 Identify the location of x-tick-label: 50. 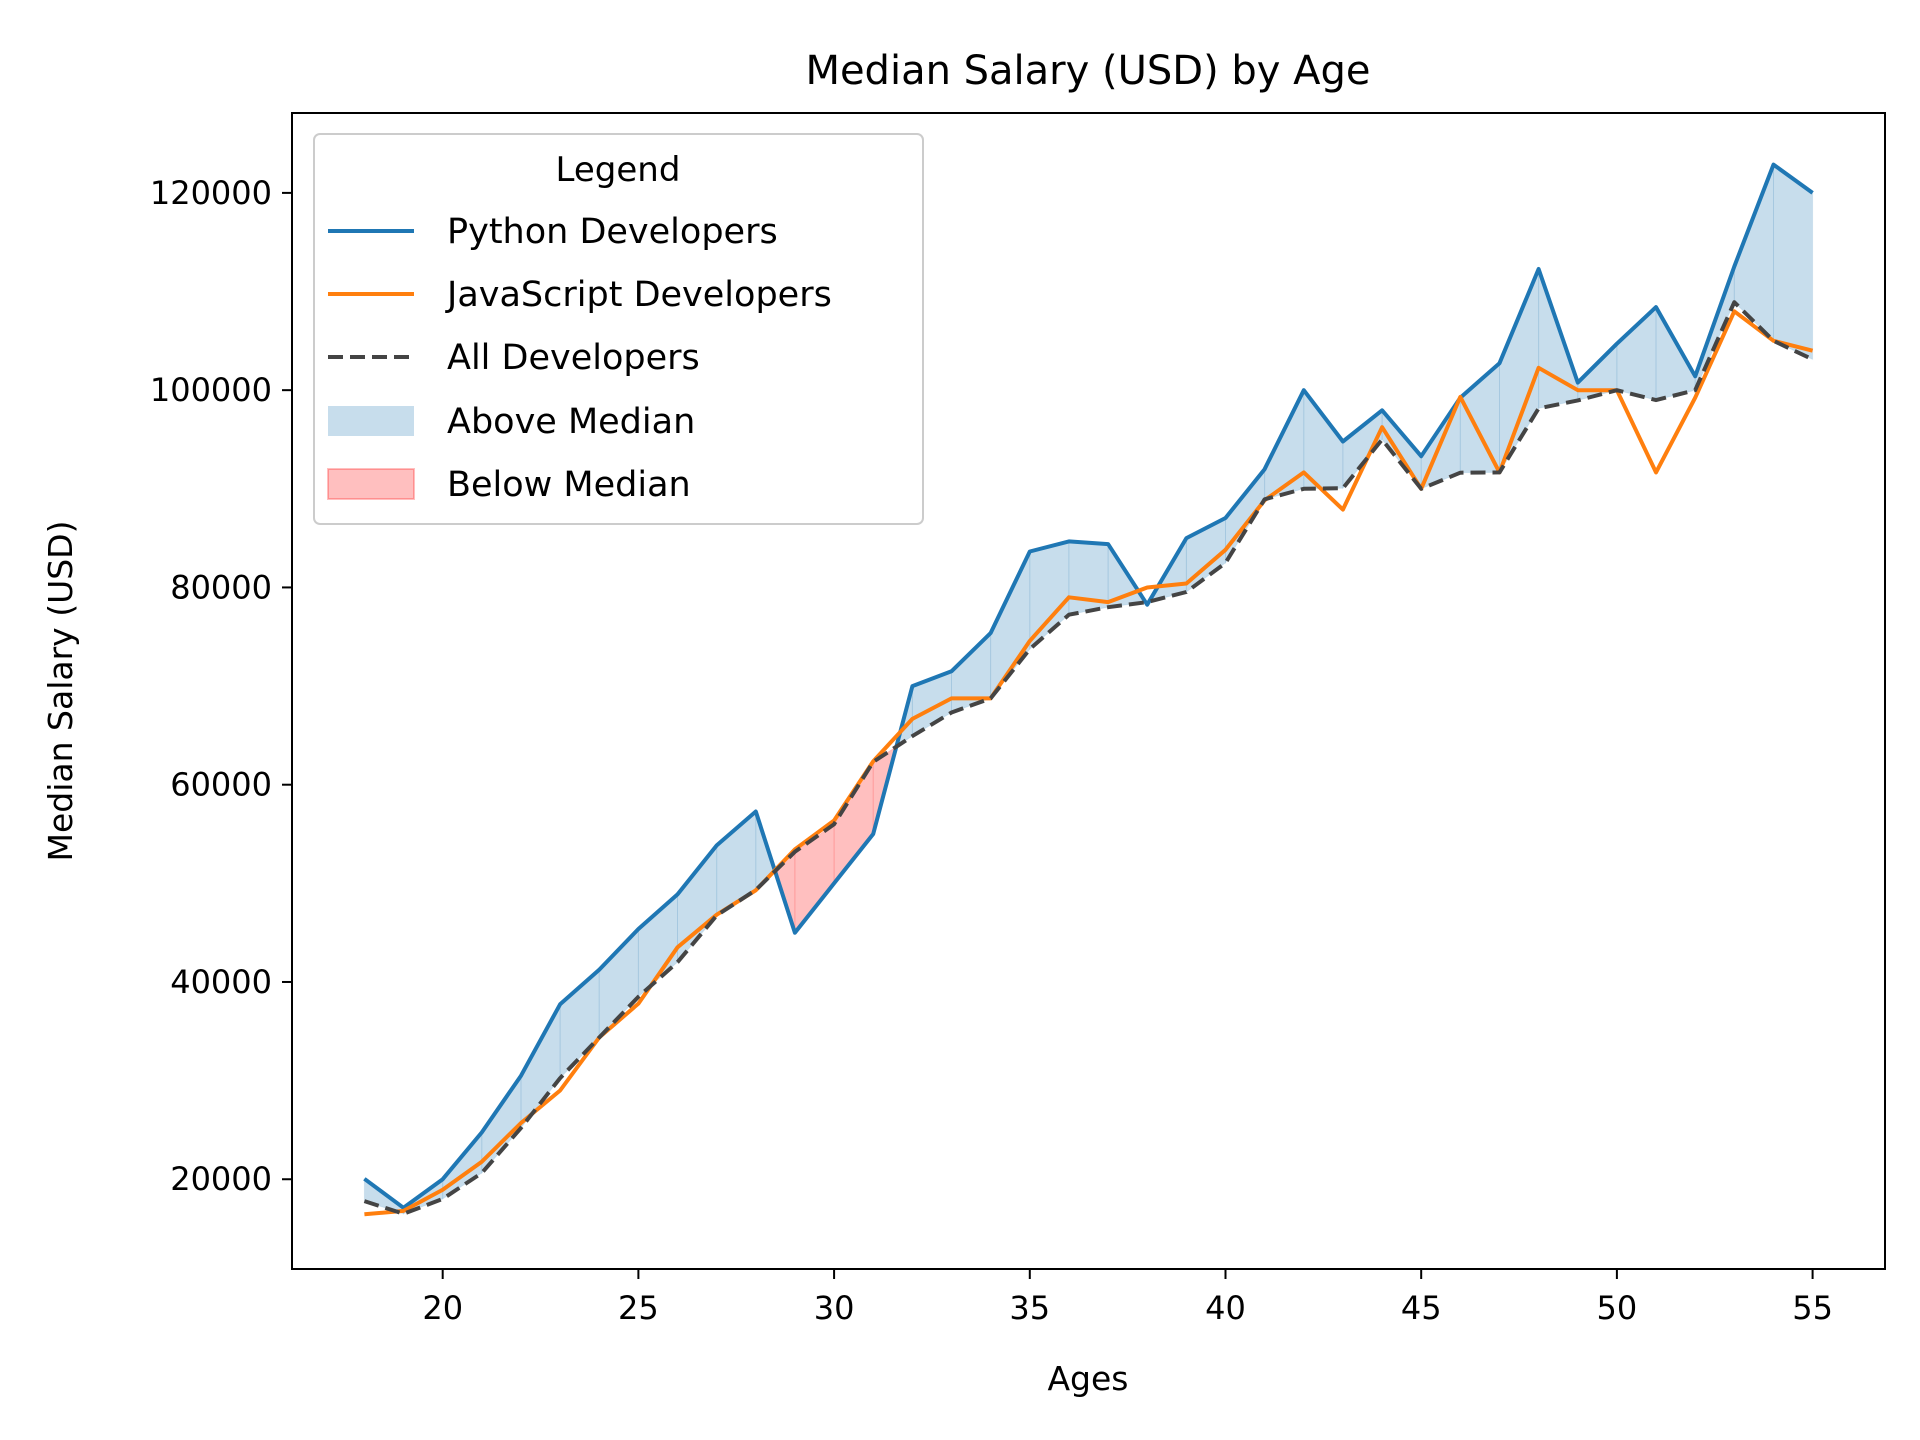
(1617, 1308).